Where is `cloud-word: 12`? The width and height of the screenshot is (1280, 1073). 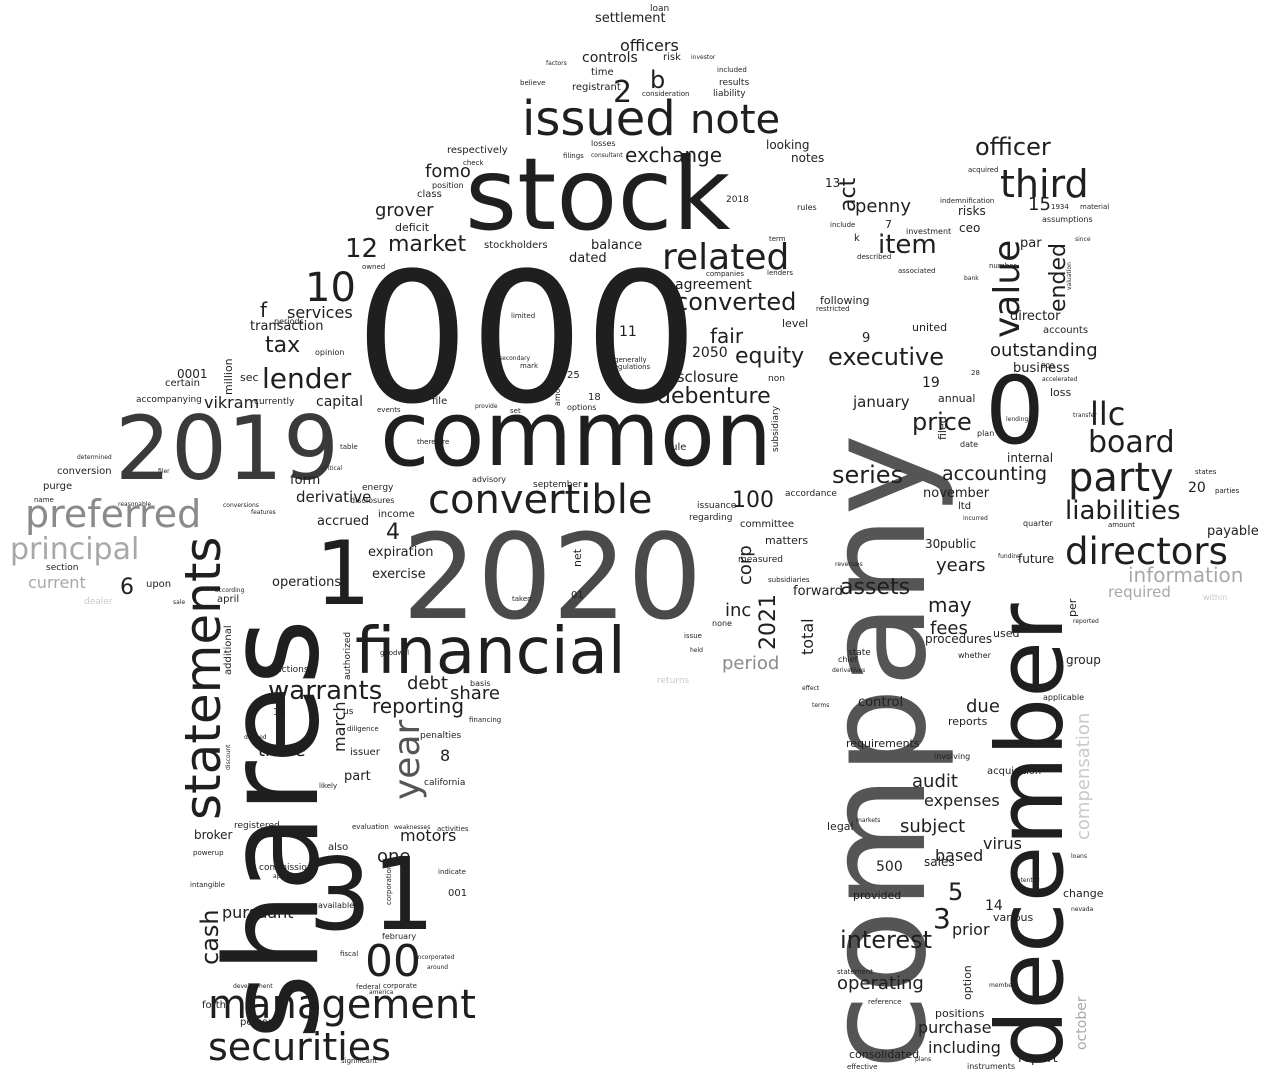
cloud-word: 12 is located at coordinates (362, 249).